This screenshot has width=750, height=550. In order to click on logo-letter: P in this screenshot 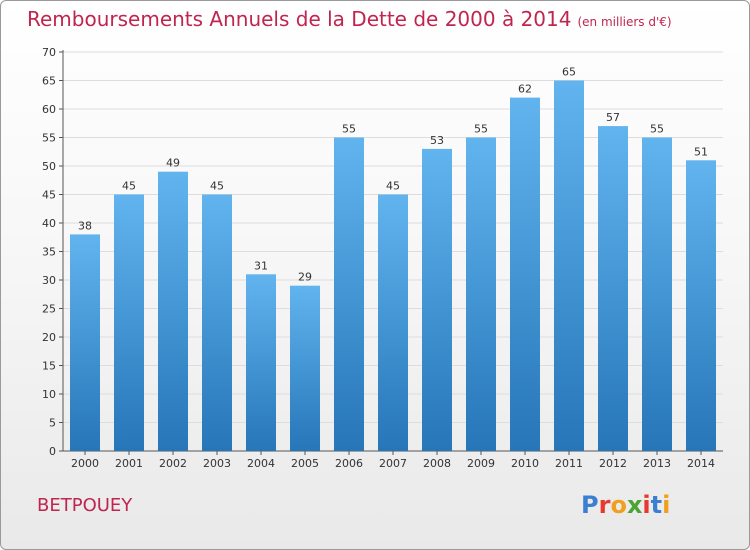, I will do `click(590, 505)`.